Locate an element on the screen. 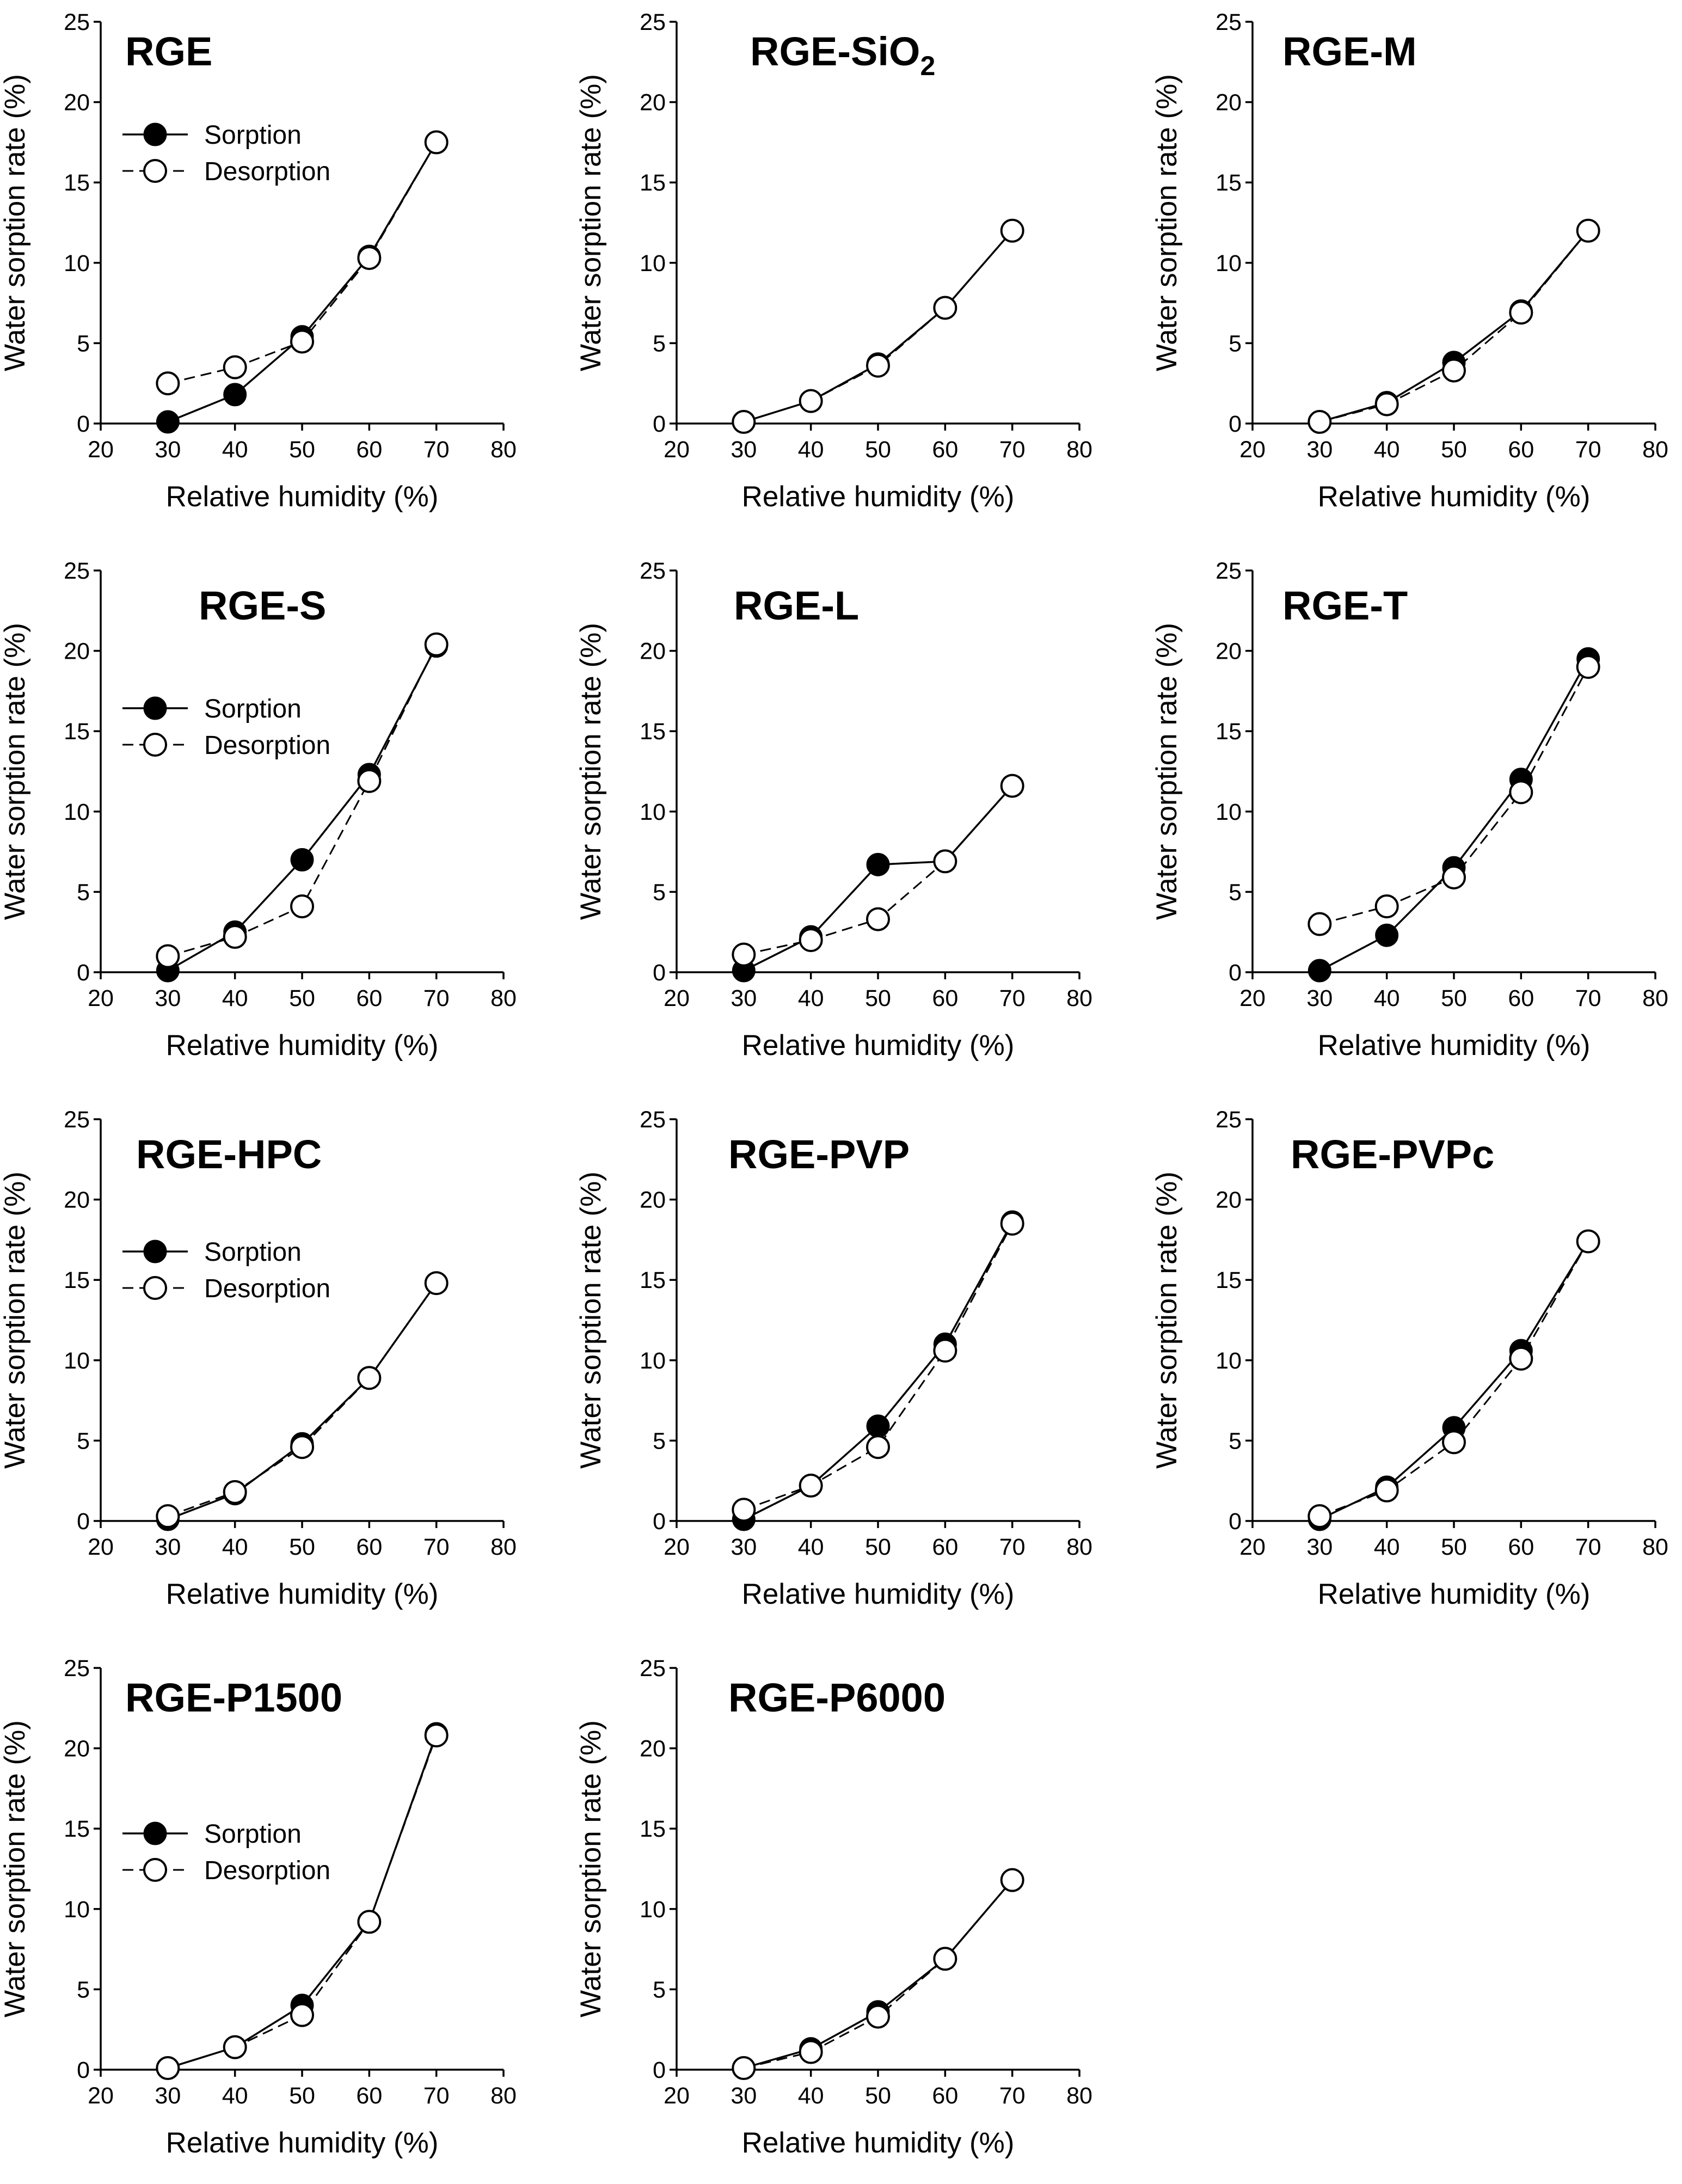  panel-title: RGE-PVPc is located at coordinates (1392, 1154).